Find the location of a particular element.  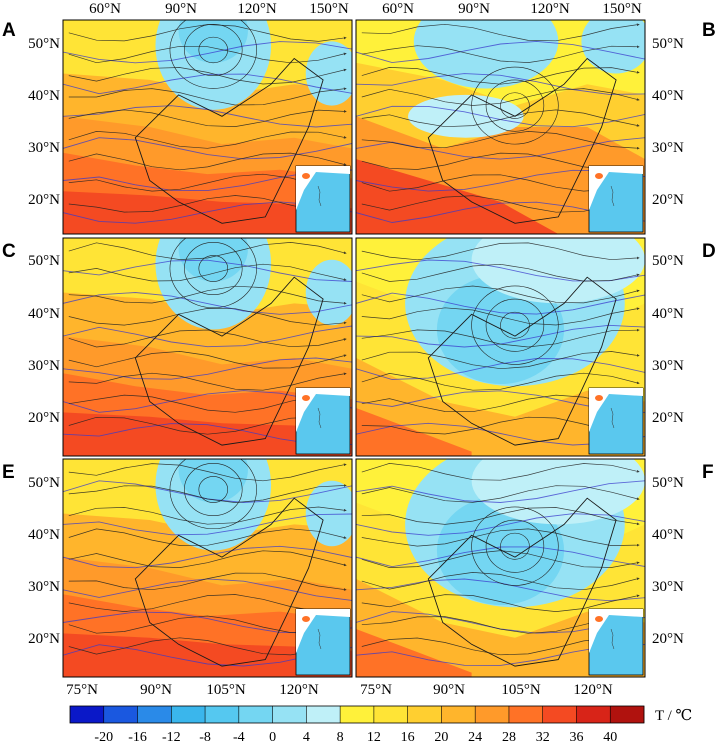

colorbar-tick-label: -20 is located at coordinates (103, 736).